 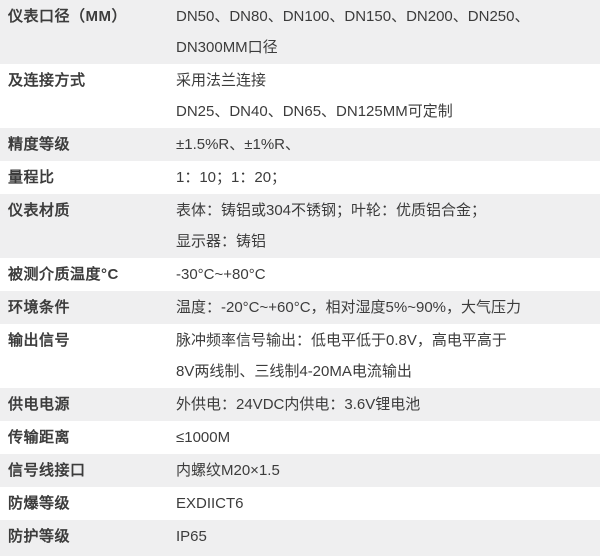 I want to click on spec-value: 外供电：24VDC内供电：3.6V锂电池, so click(x=298, y=404).